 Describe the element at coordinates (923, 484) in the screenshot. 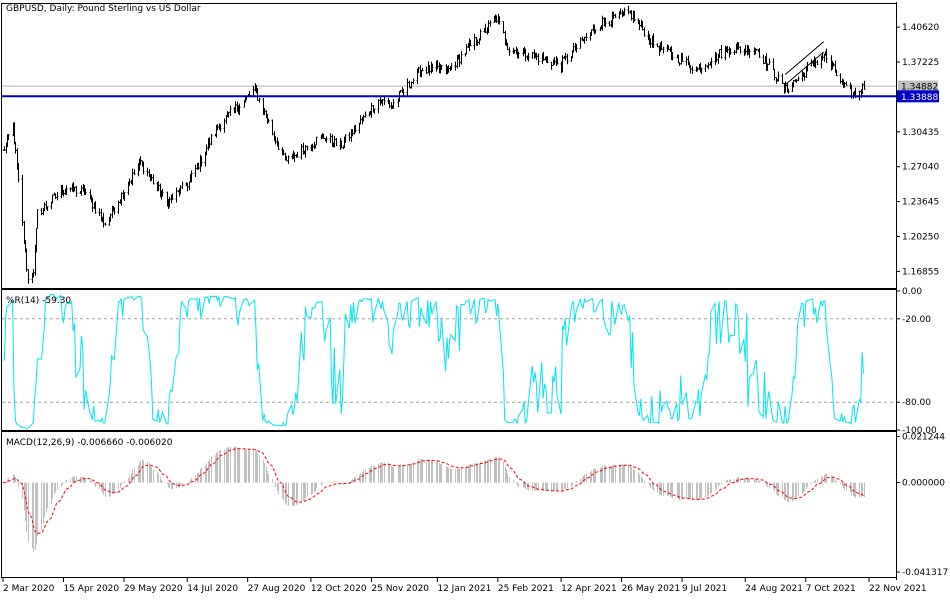

I see `macd-tick-label: 0.000000` at that location.